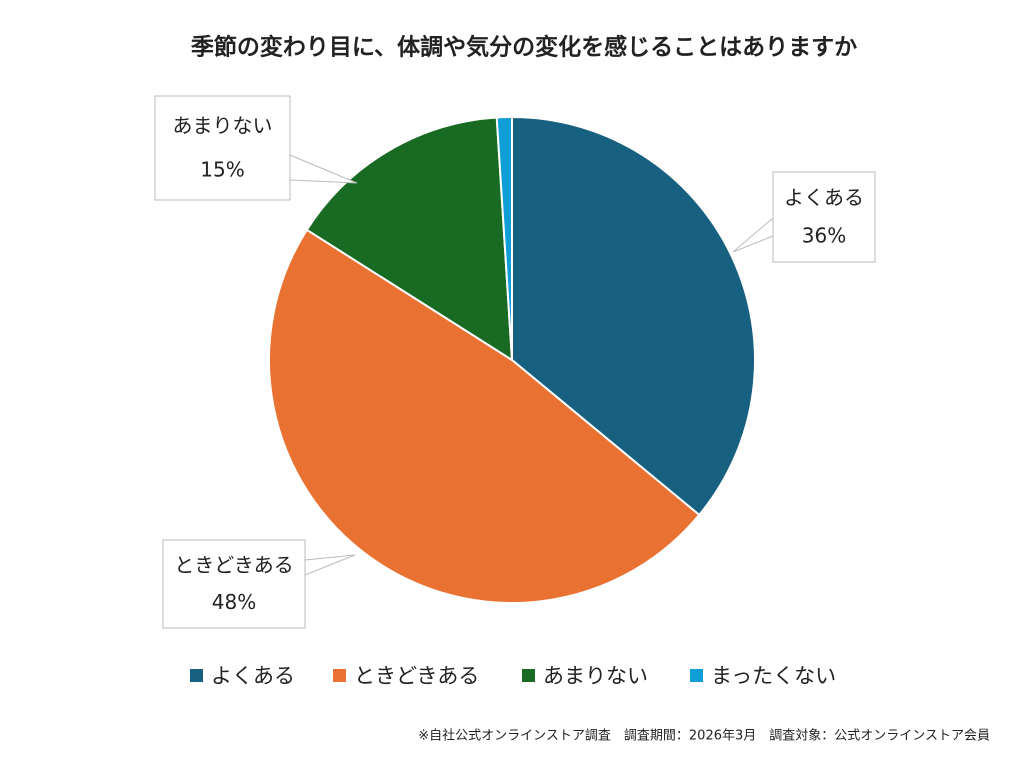  I want to click on callout-category: よくある, so click(824, 198).